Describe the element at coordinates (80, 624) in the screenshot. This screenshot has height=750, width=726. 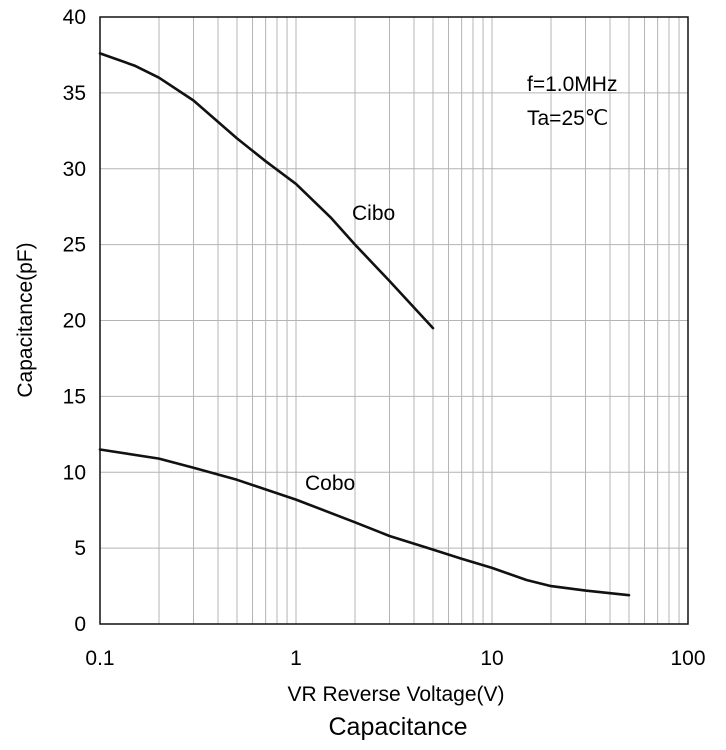
I see `y-tick-label: 0` at that location.